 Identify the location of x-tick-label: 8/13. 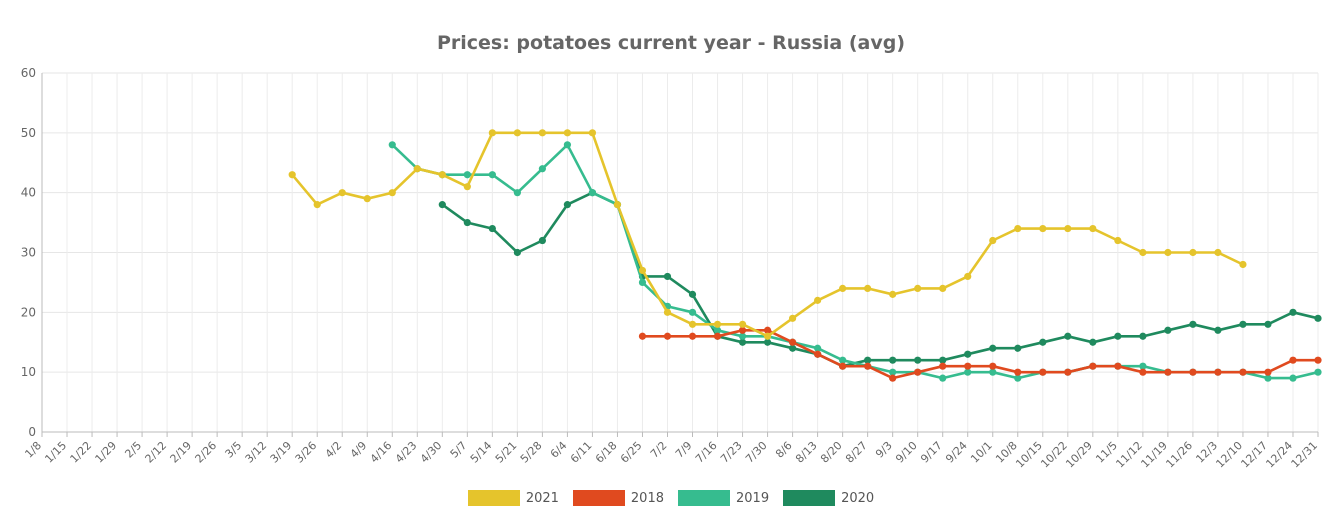
(806, 452).